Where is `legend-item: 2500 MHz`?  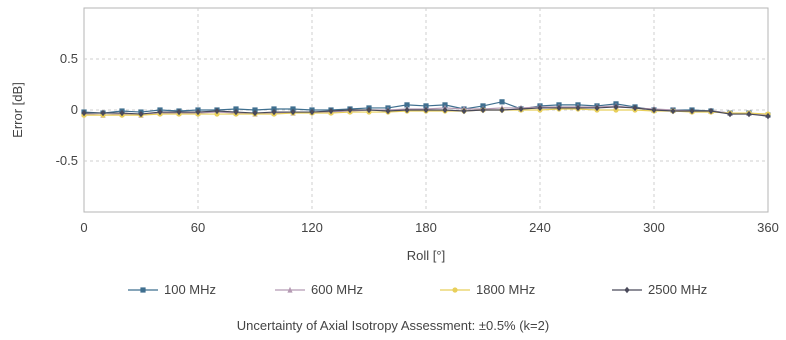 legend-item: 2500 MHz is located at coordinates (659, 289).